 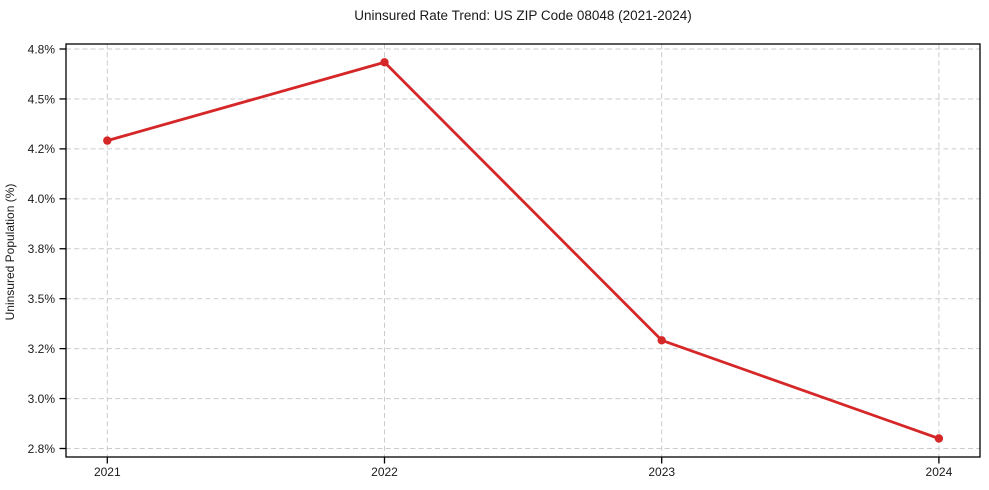 I want to click on data-point-2022, so click(x=384, y=62).